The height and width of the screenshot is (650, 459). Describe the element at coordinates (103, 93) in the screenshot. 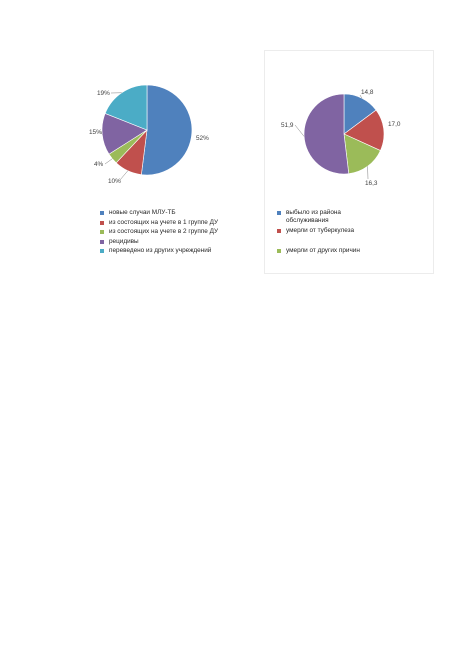

I see `data-label-4: 19%` at that location.